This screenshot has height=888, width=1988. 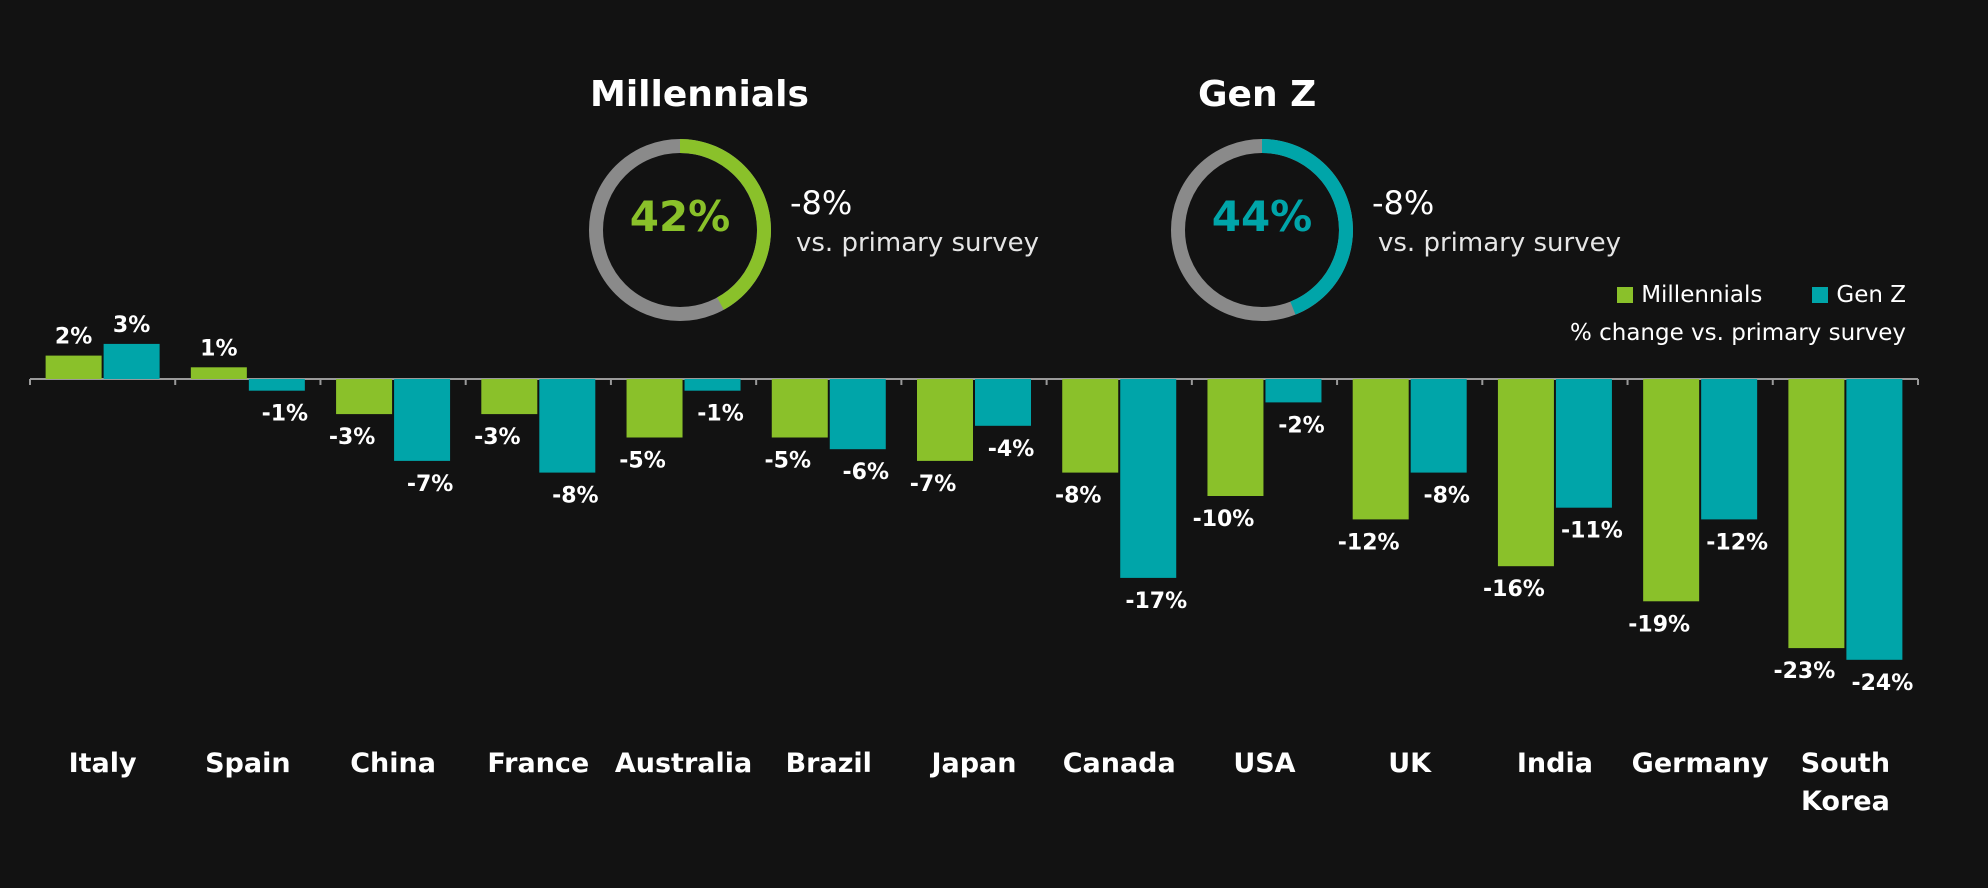 I want to click on legend-label: Millennials, so click(x=1702, y=295).